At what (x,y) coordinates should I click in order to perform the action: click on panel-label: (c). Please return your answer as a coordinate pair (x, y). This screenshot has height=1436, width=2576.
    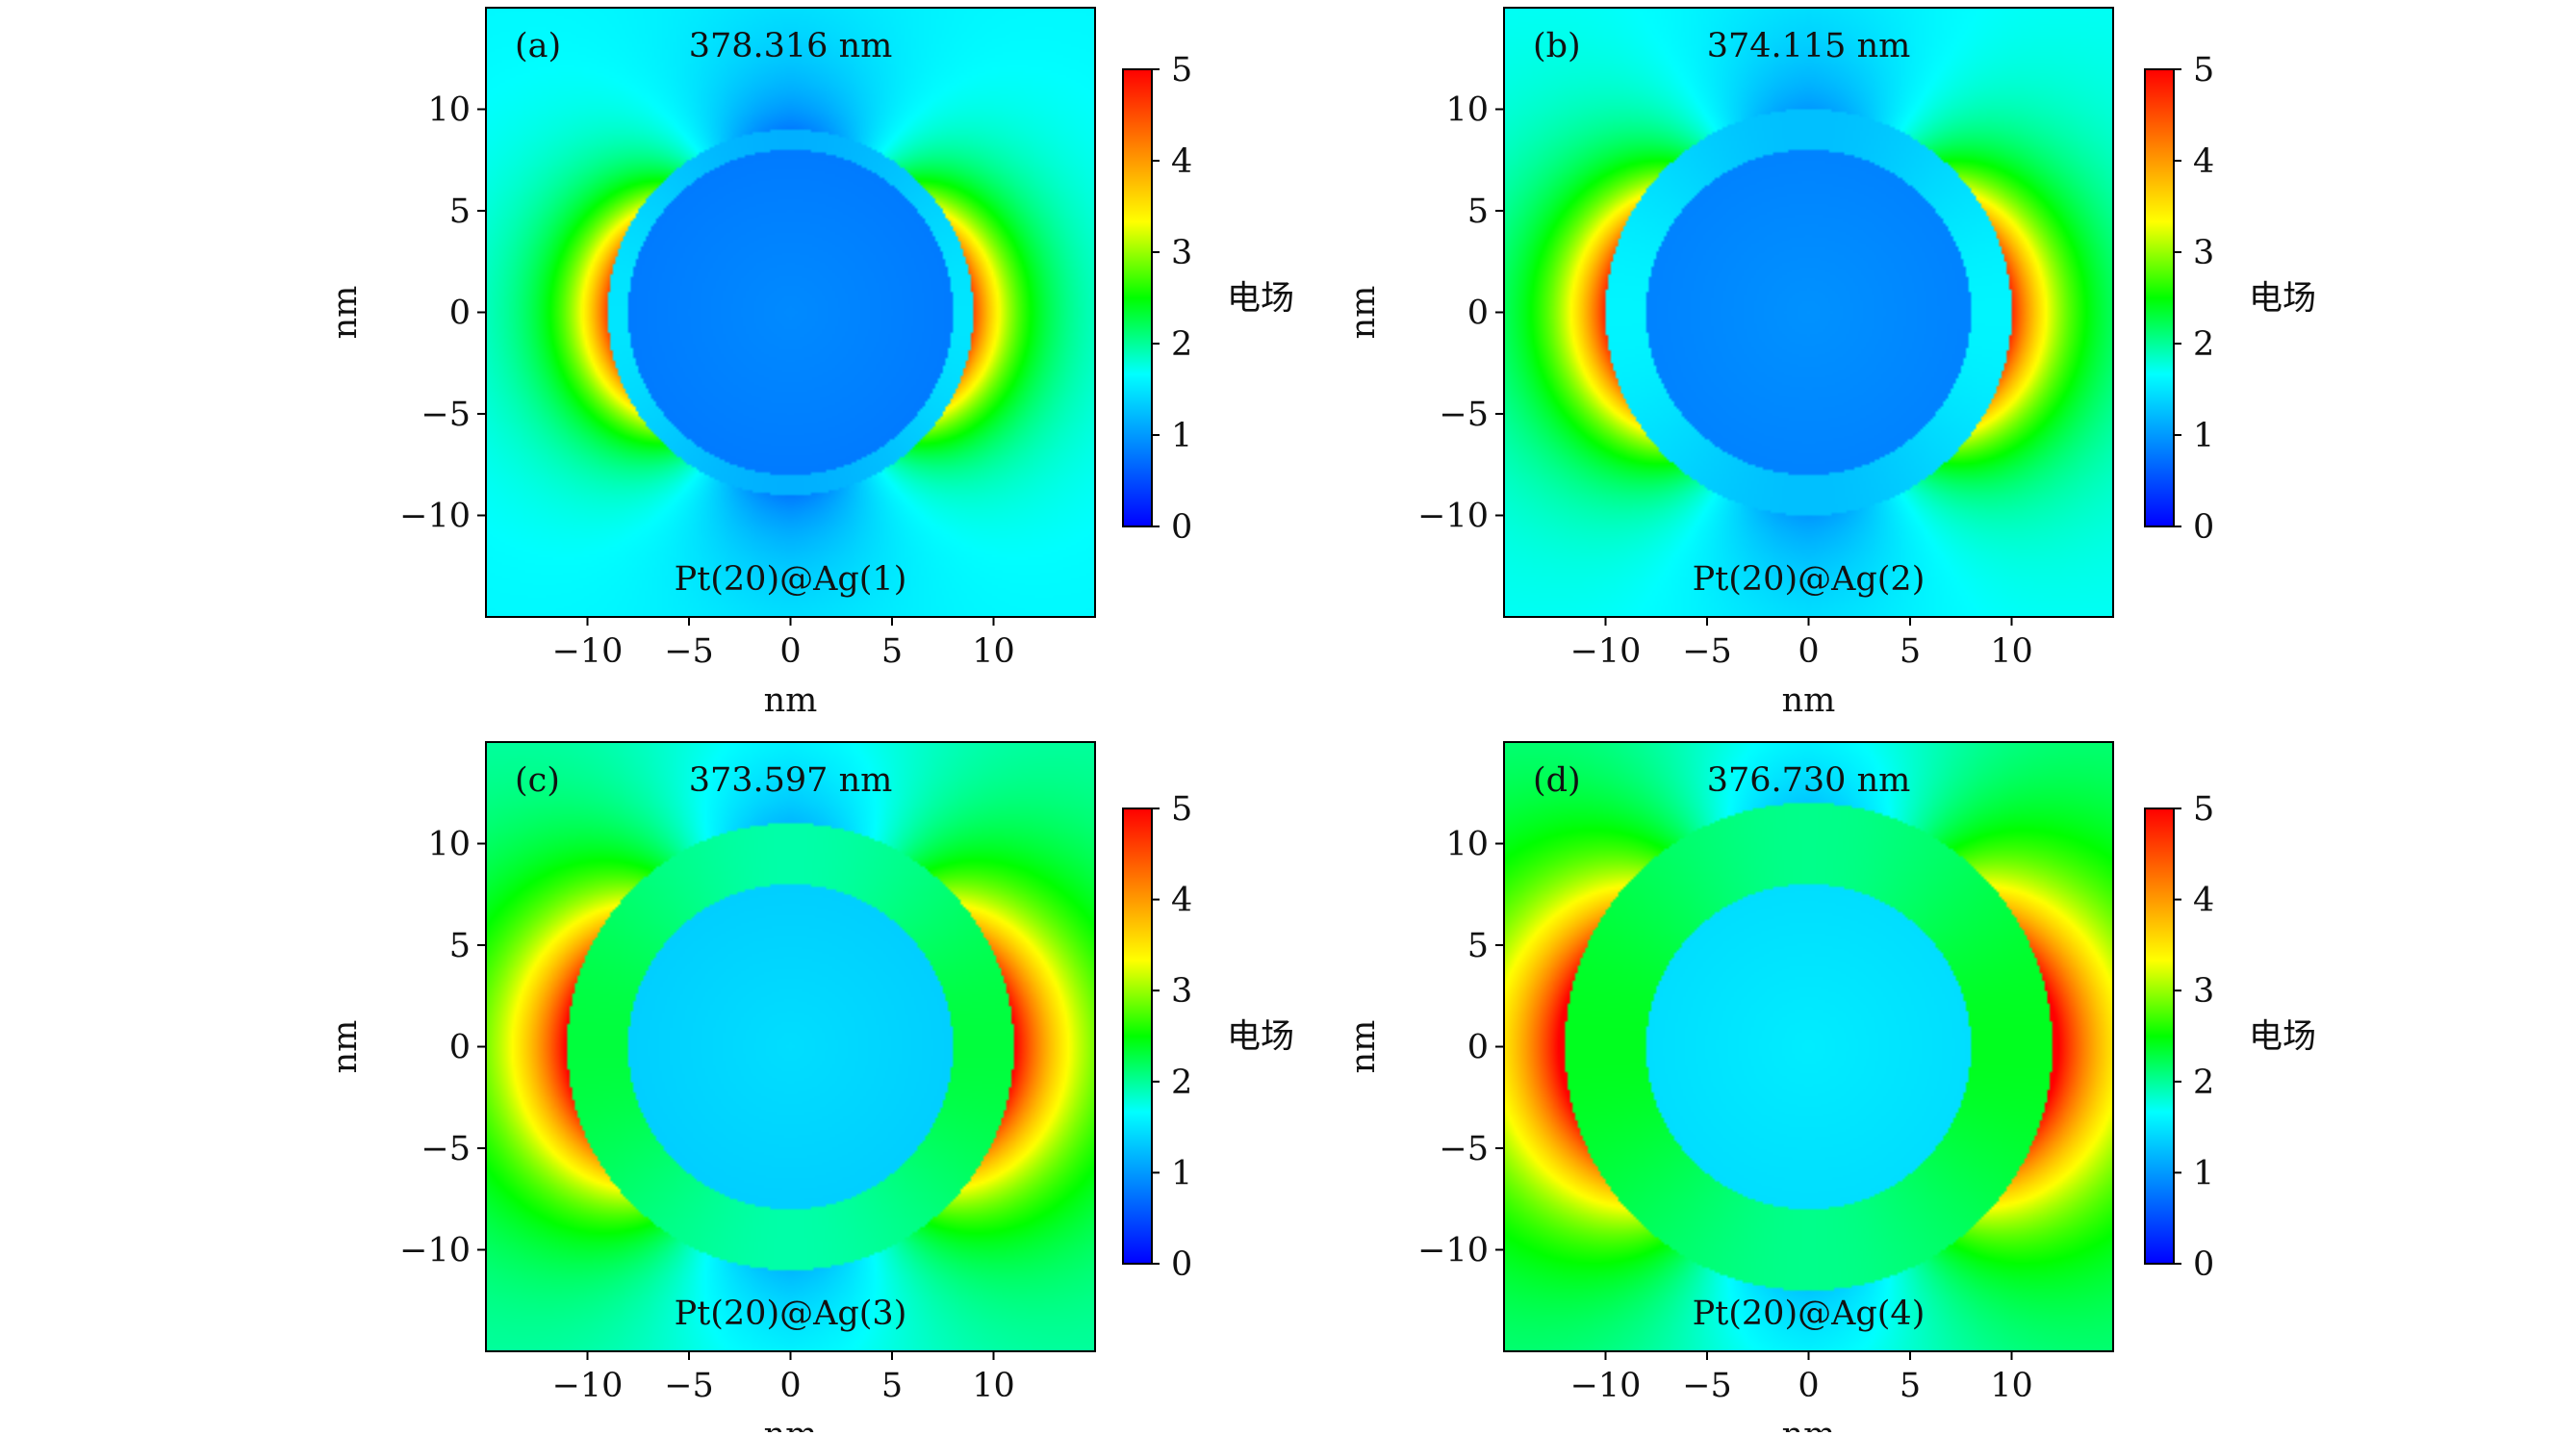
    Looking at the image, I should click on (537, 781).